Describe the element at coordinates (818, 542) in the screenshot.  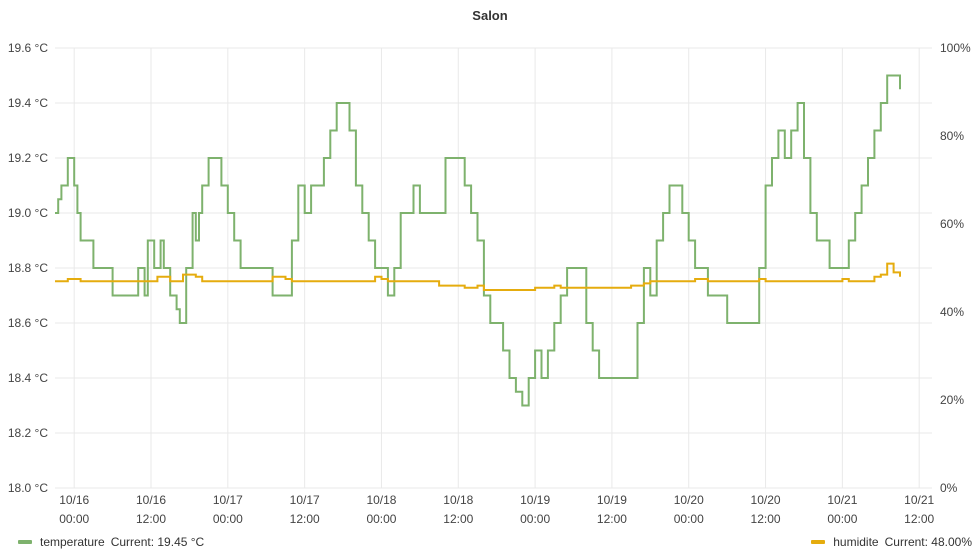
I see `legend-swatch-humidite` at that location.